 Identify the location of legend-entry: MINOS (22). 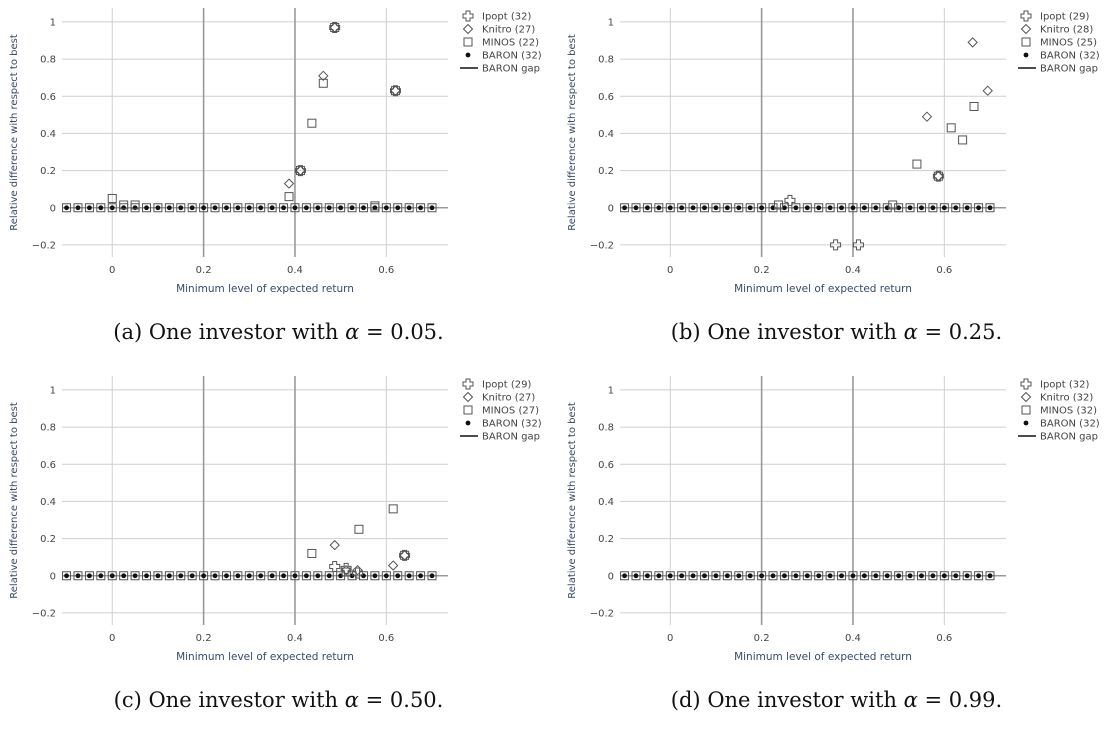
(510, 43).